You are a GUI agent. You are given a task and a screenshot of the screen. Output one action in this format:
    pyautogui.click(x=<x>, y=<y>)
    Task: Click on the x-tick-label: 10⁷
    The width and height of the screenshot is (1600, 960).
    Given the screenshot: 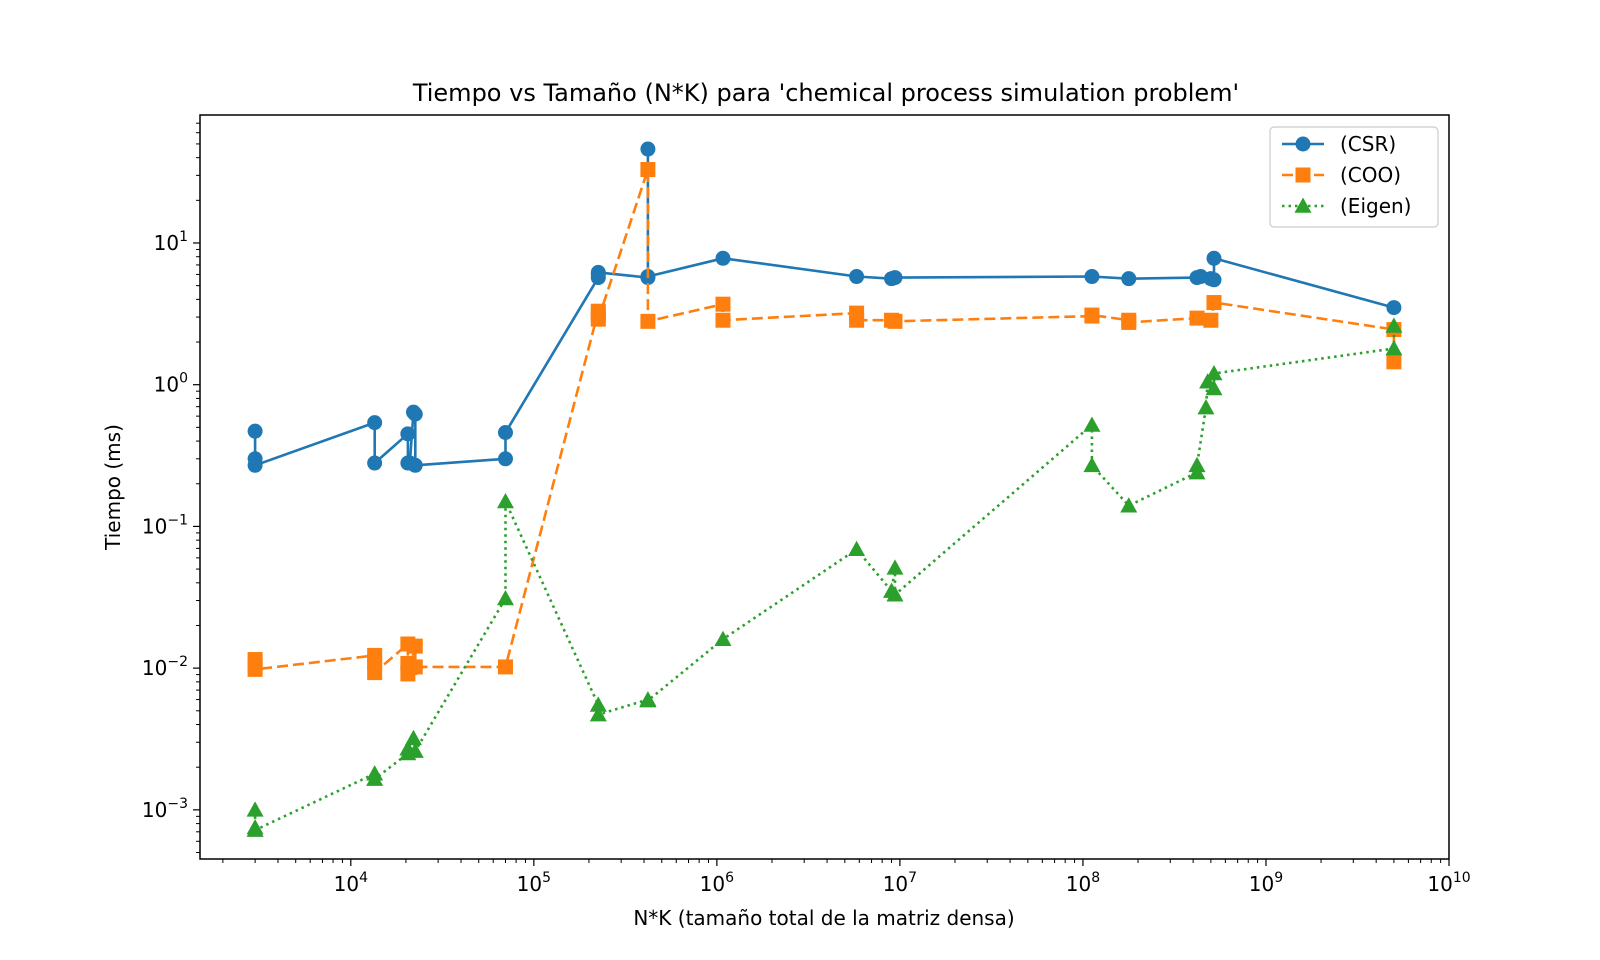 What is the action you would take?
    pyautogui.click(x=900, y=883)
    